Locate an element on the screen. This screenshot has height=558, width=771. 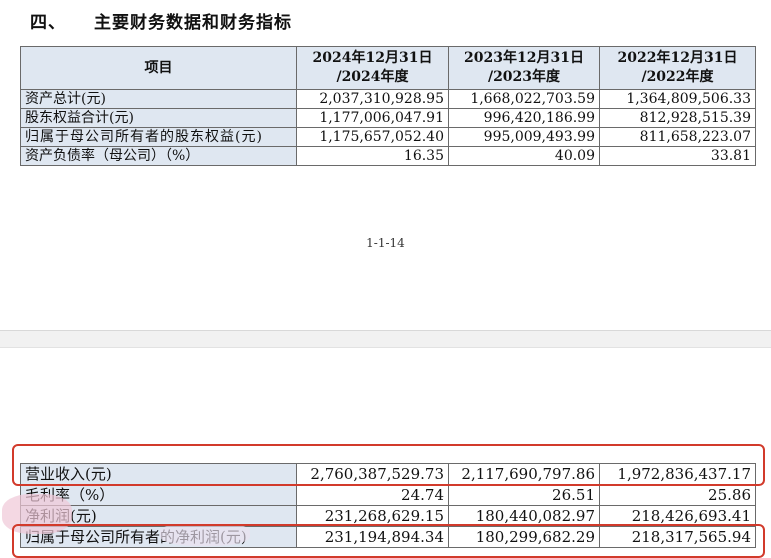
highlight-box-net-profit is located at coordinates (388, 541).